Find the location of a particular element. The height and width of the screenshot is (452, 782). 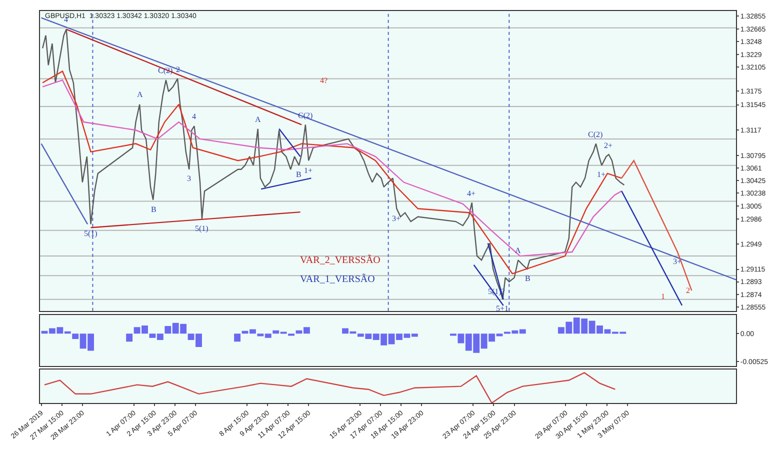

annotation: 5+1 is located at coordinates (502, 308).